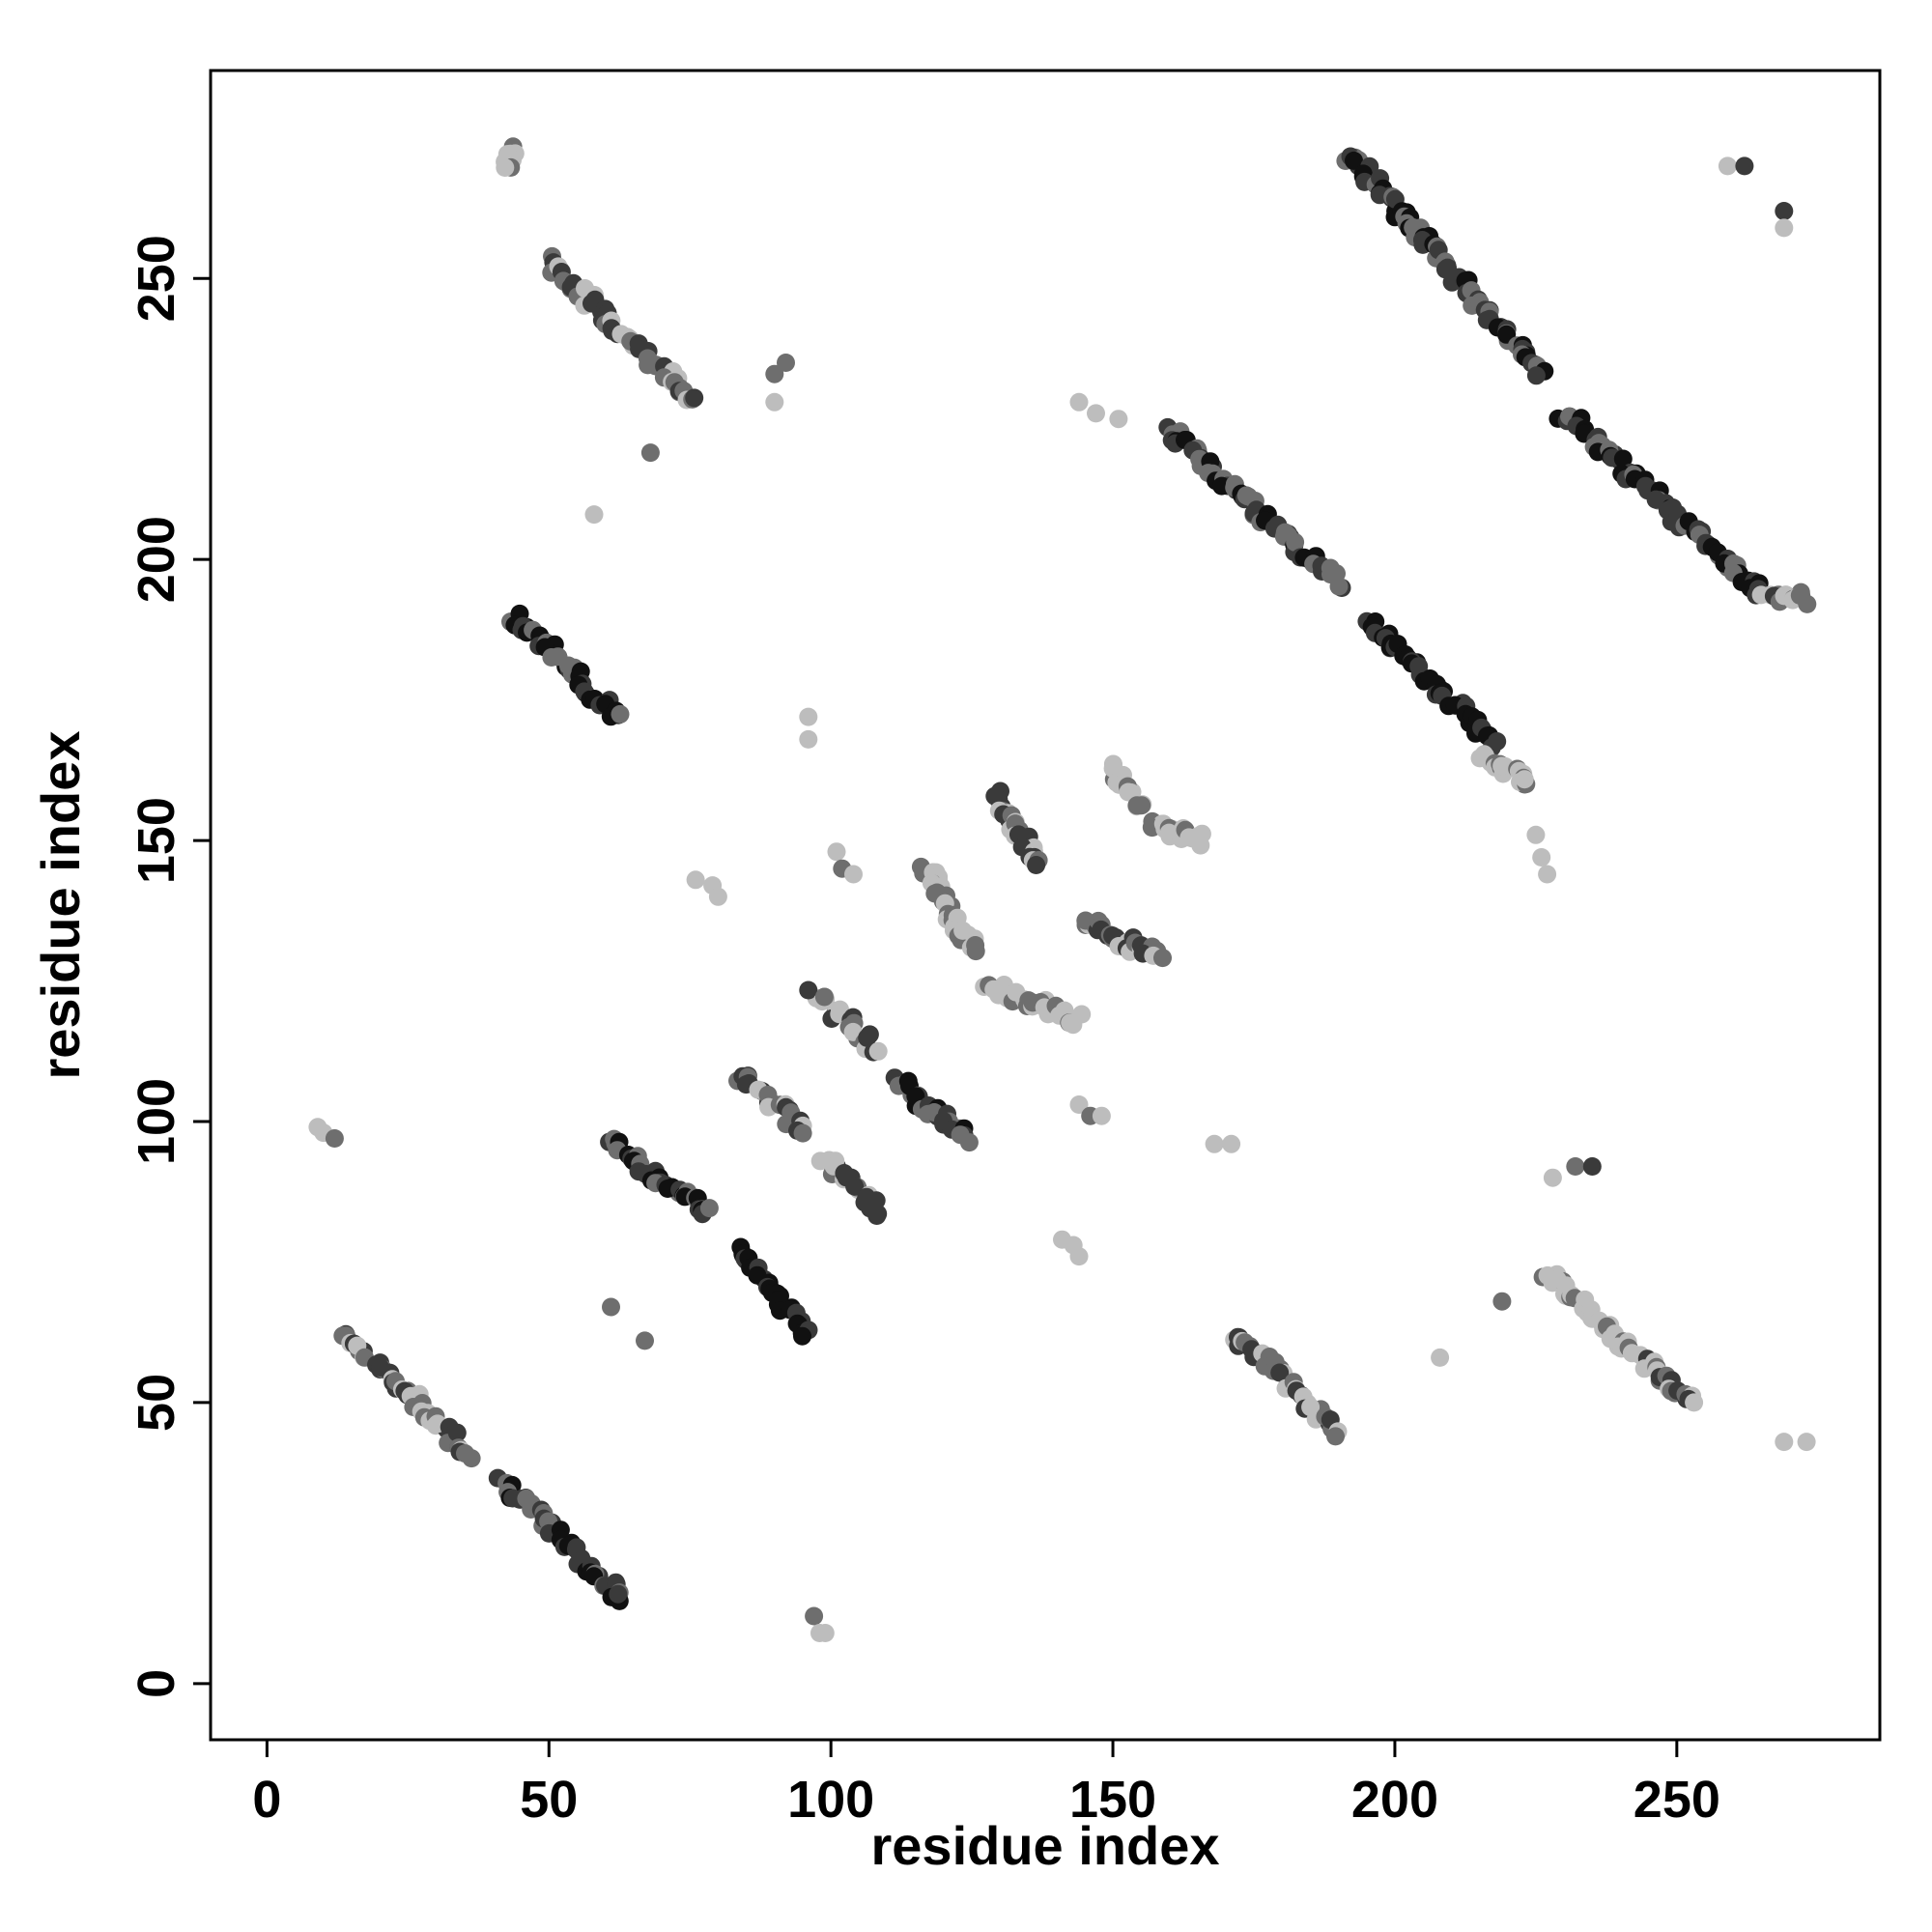 Image resolution: width=1932 pixels, height=1932 pixels. What do you see at coordinates (1112, 1800) in the screenshot?
I see `x-tick-label-3: 150` at bounding box center [1112, 1800].